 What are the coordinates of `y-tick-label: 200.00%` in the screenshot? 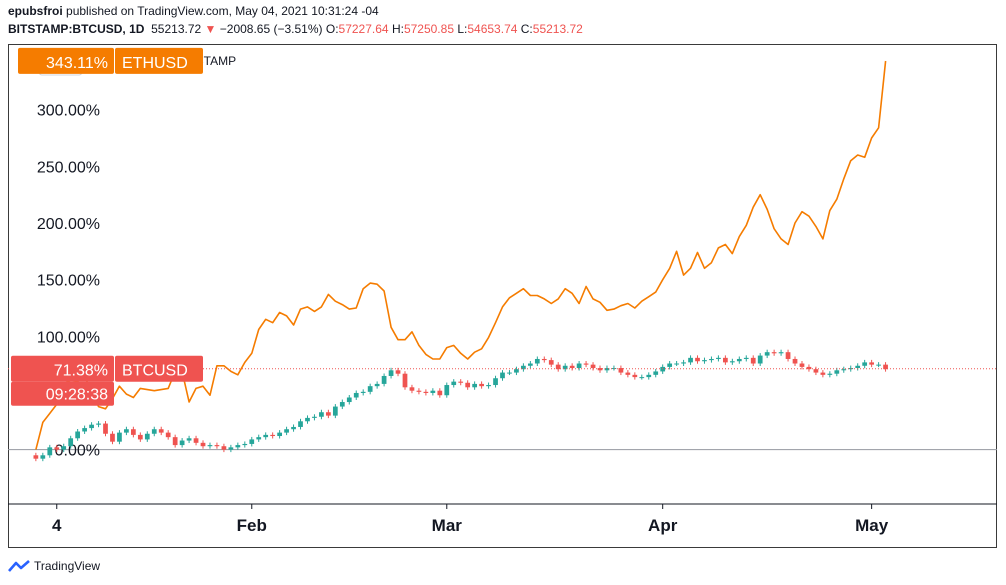 It's located at (68, 224).